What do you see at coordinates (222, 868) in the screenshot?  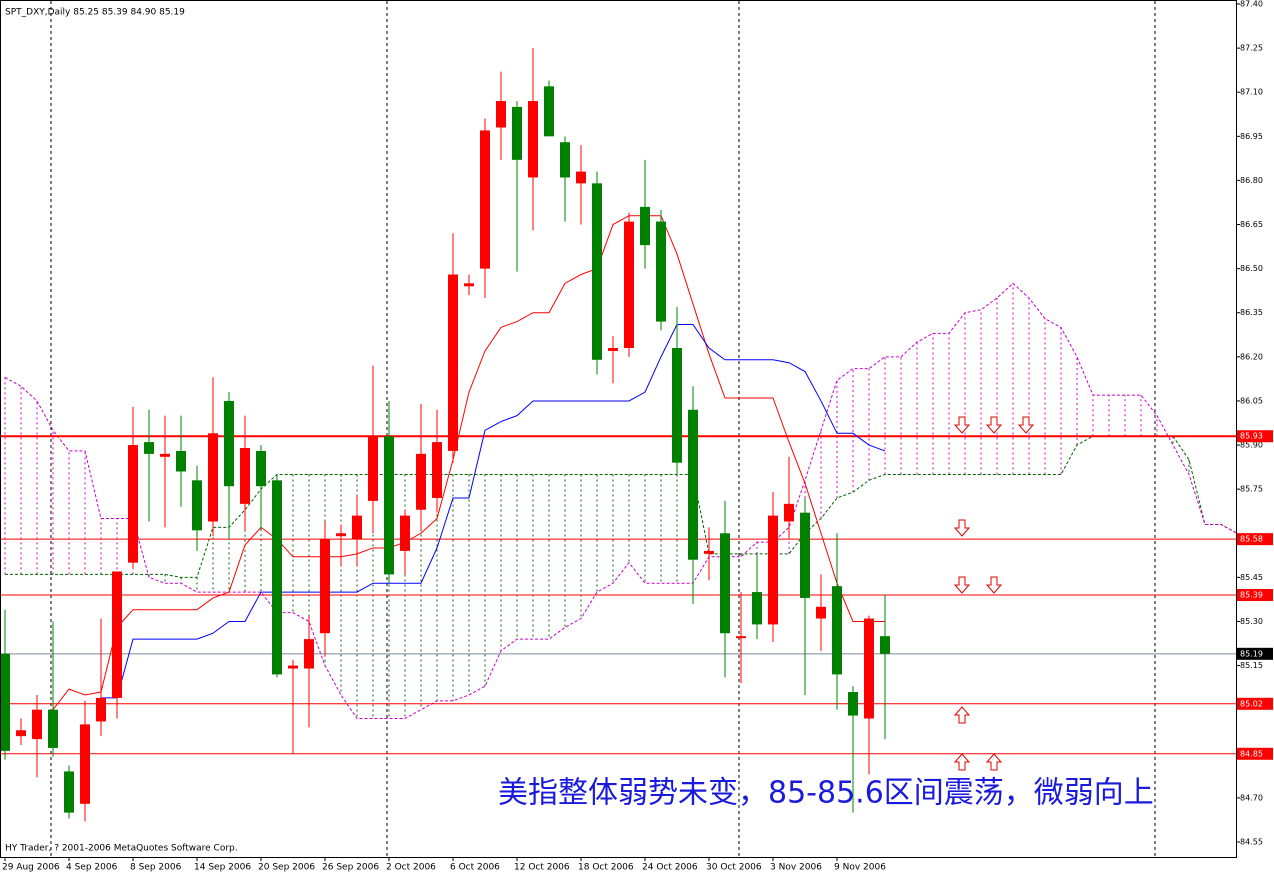 I see `x-tick-label: 14 Sep 2006` at bounding box center [222, 868].